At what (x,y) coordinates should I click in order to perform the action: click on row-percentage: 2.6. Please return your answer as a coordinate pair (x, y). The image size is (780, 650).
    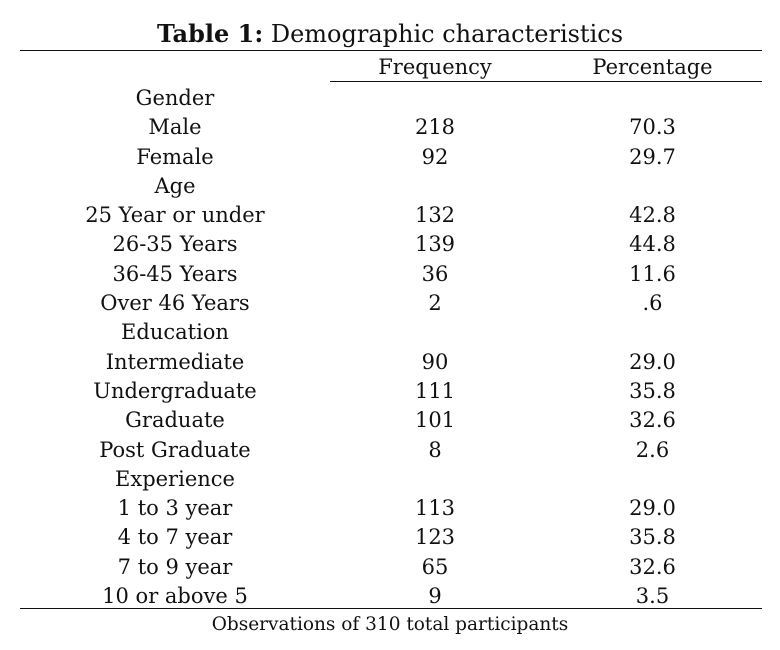
    Looking at the image, I should click on (652, 449).